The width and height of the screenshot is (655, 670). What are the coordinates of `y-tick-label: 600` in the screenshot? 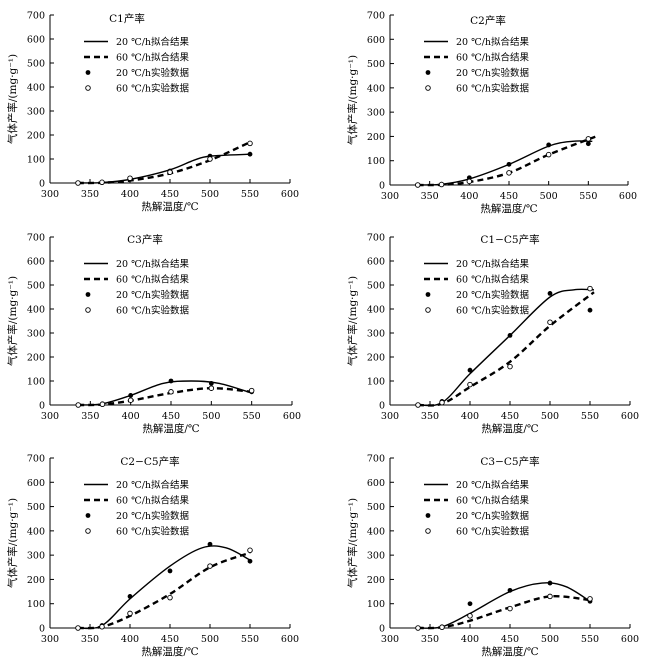 It's located at (36, 483).